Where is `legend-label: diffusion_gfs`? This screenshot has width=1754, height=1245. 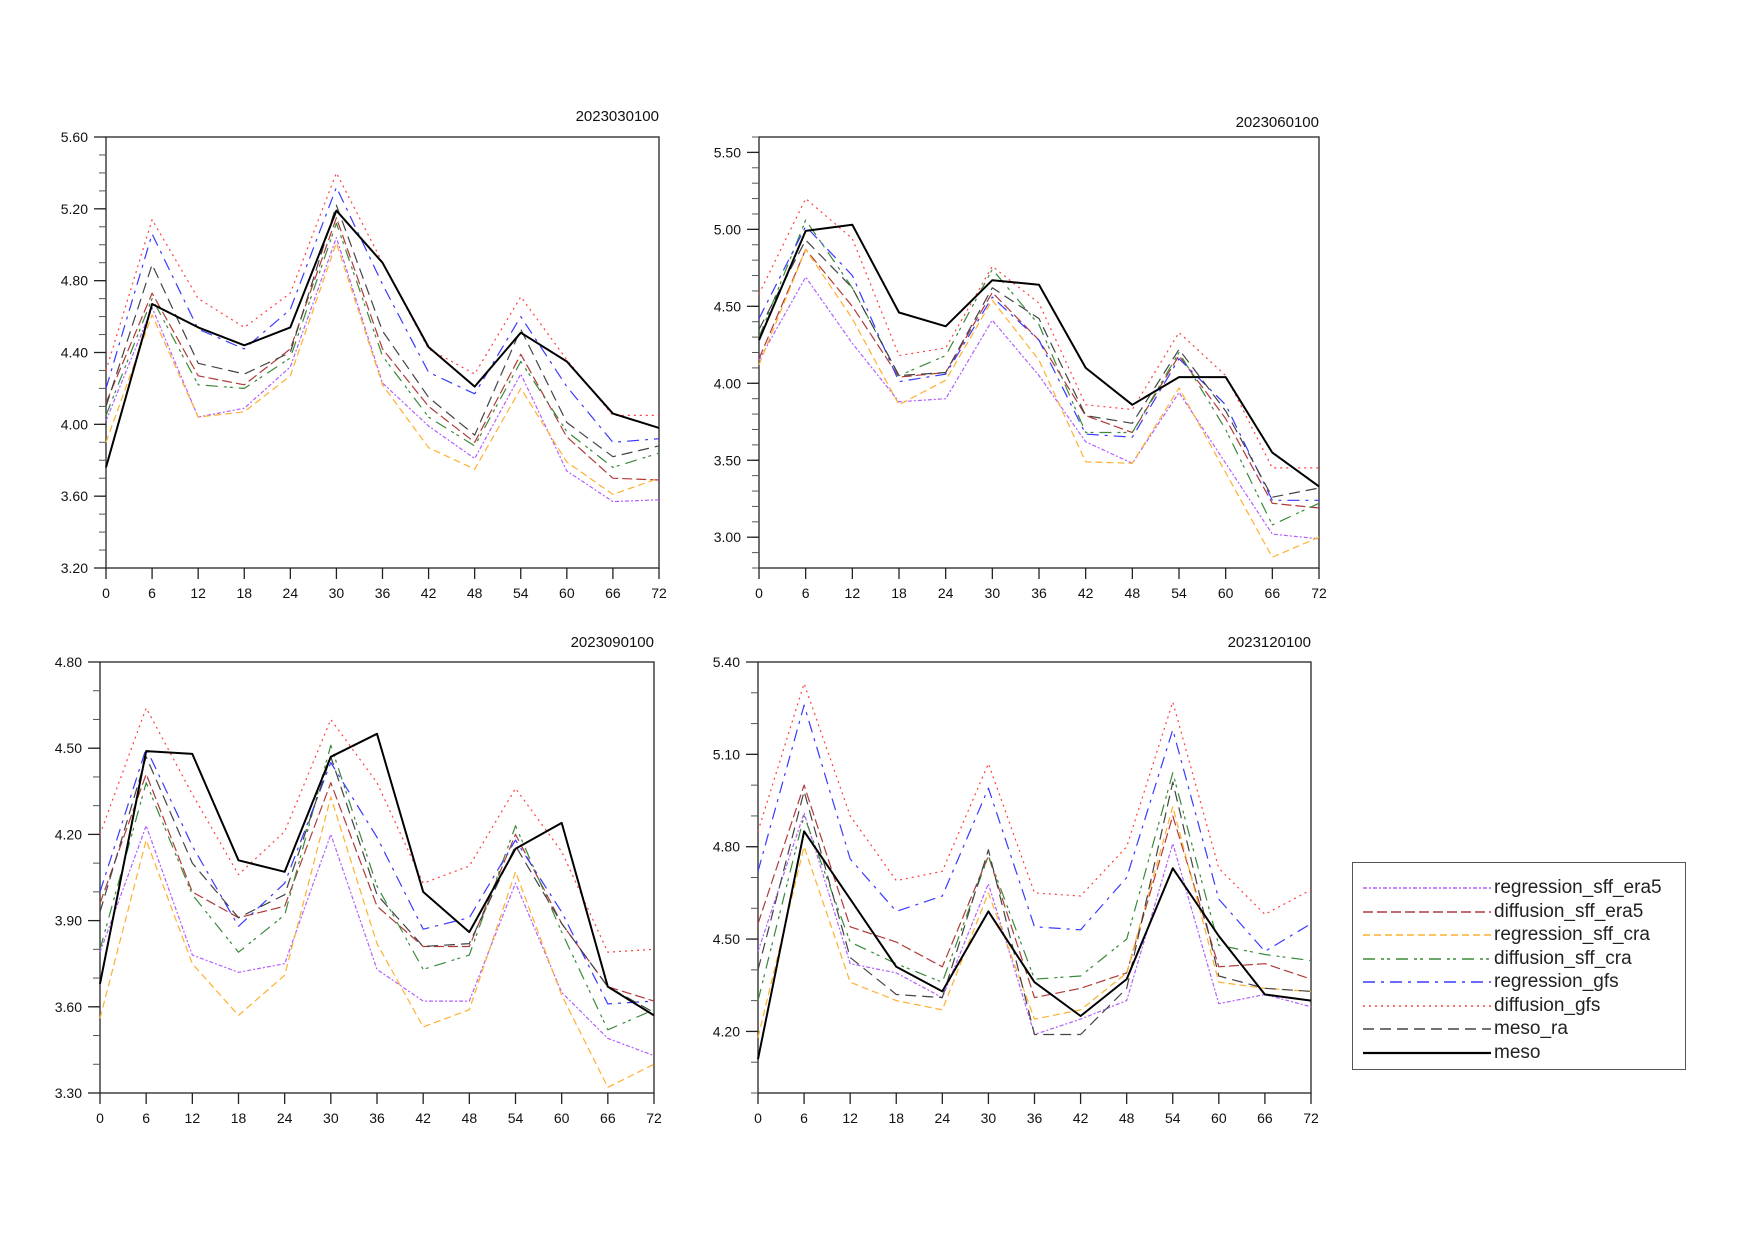 legend-label: diffusion_gfs is located at coordinates (1547, 1005).